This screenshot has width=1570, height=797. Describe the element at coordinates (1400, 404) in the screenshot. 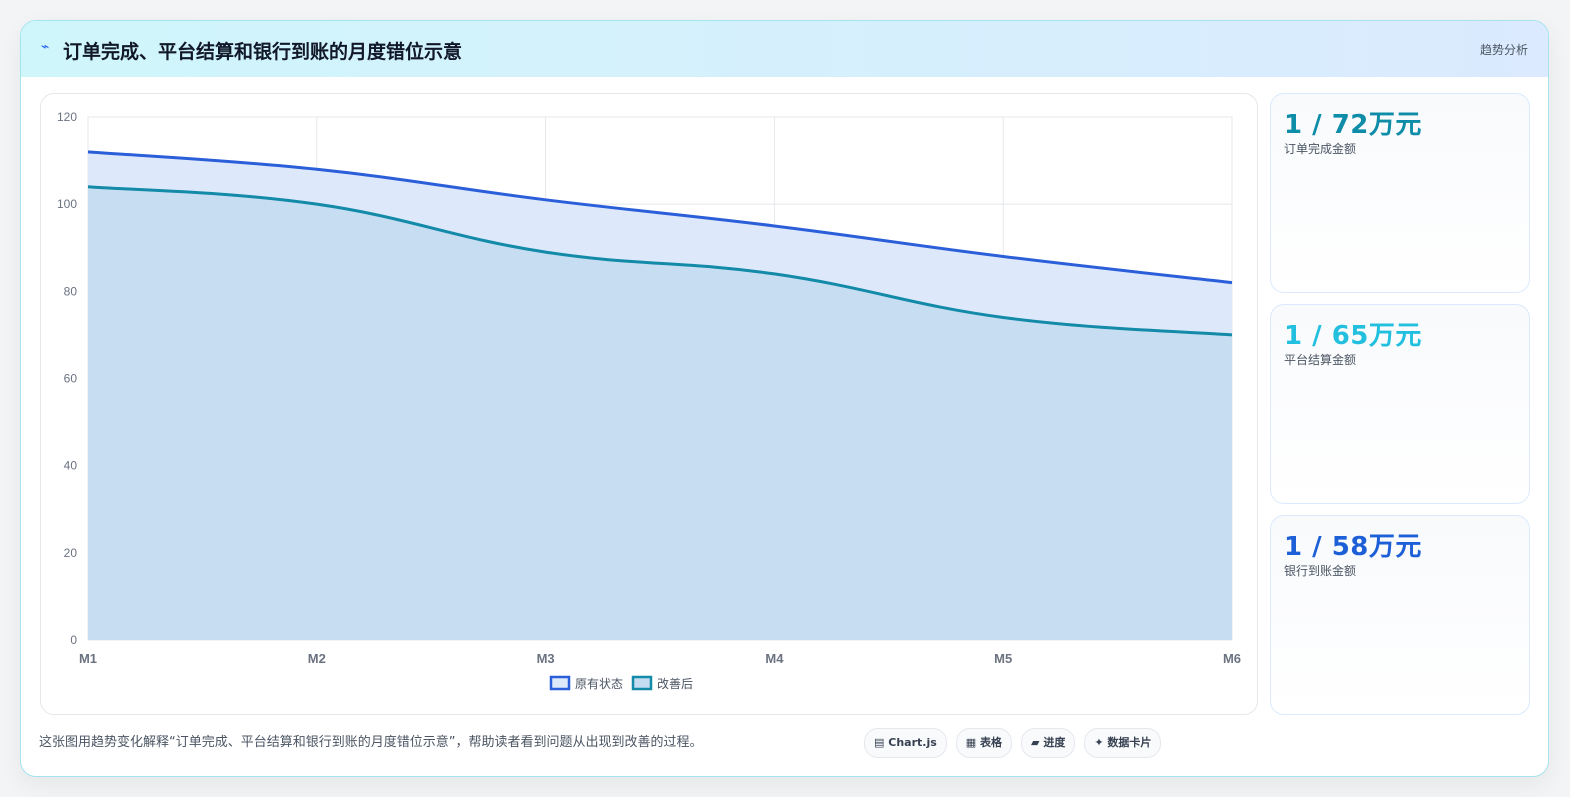

I see `stat-card-platform: 1 / 65万元 平台结算金额` at that location.